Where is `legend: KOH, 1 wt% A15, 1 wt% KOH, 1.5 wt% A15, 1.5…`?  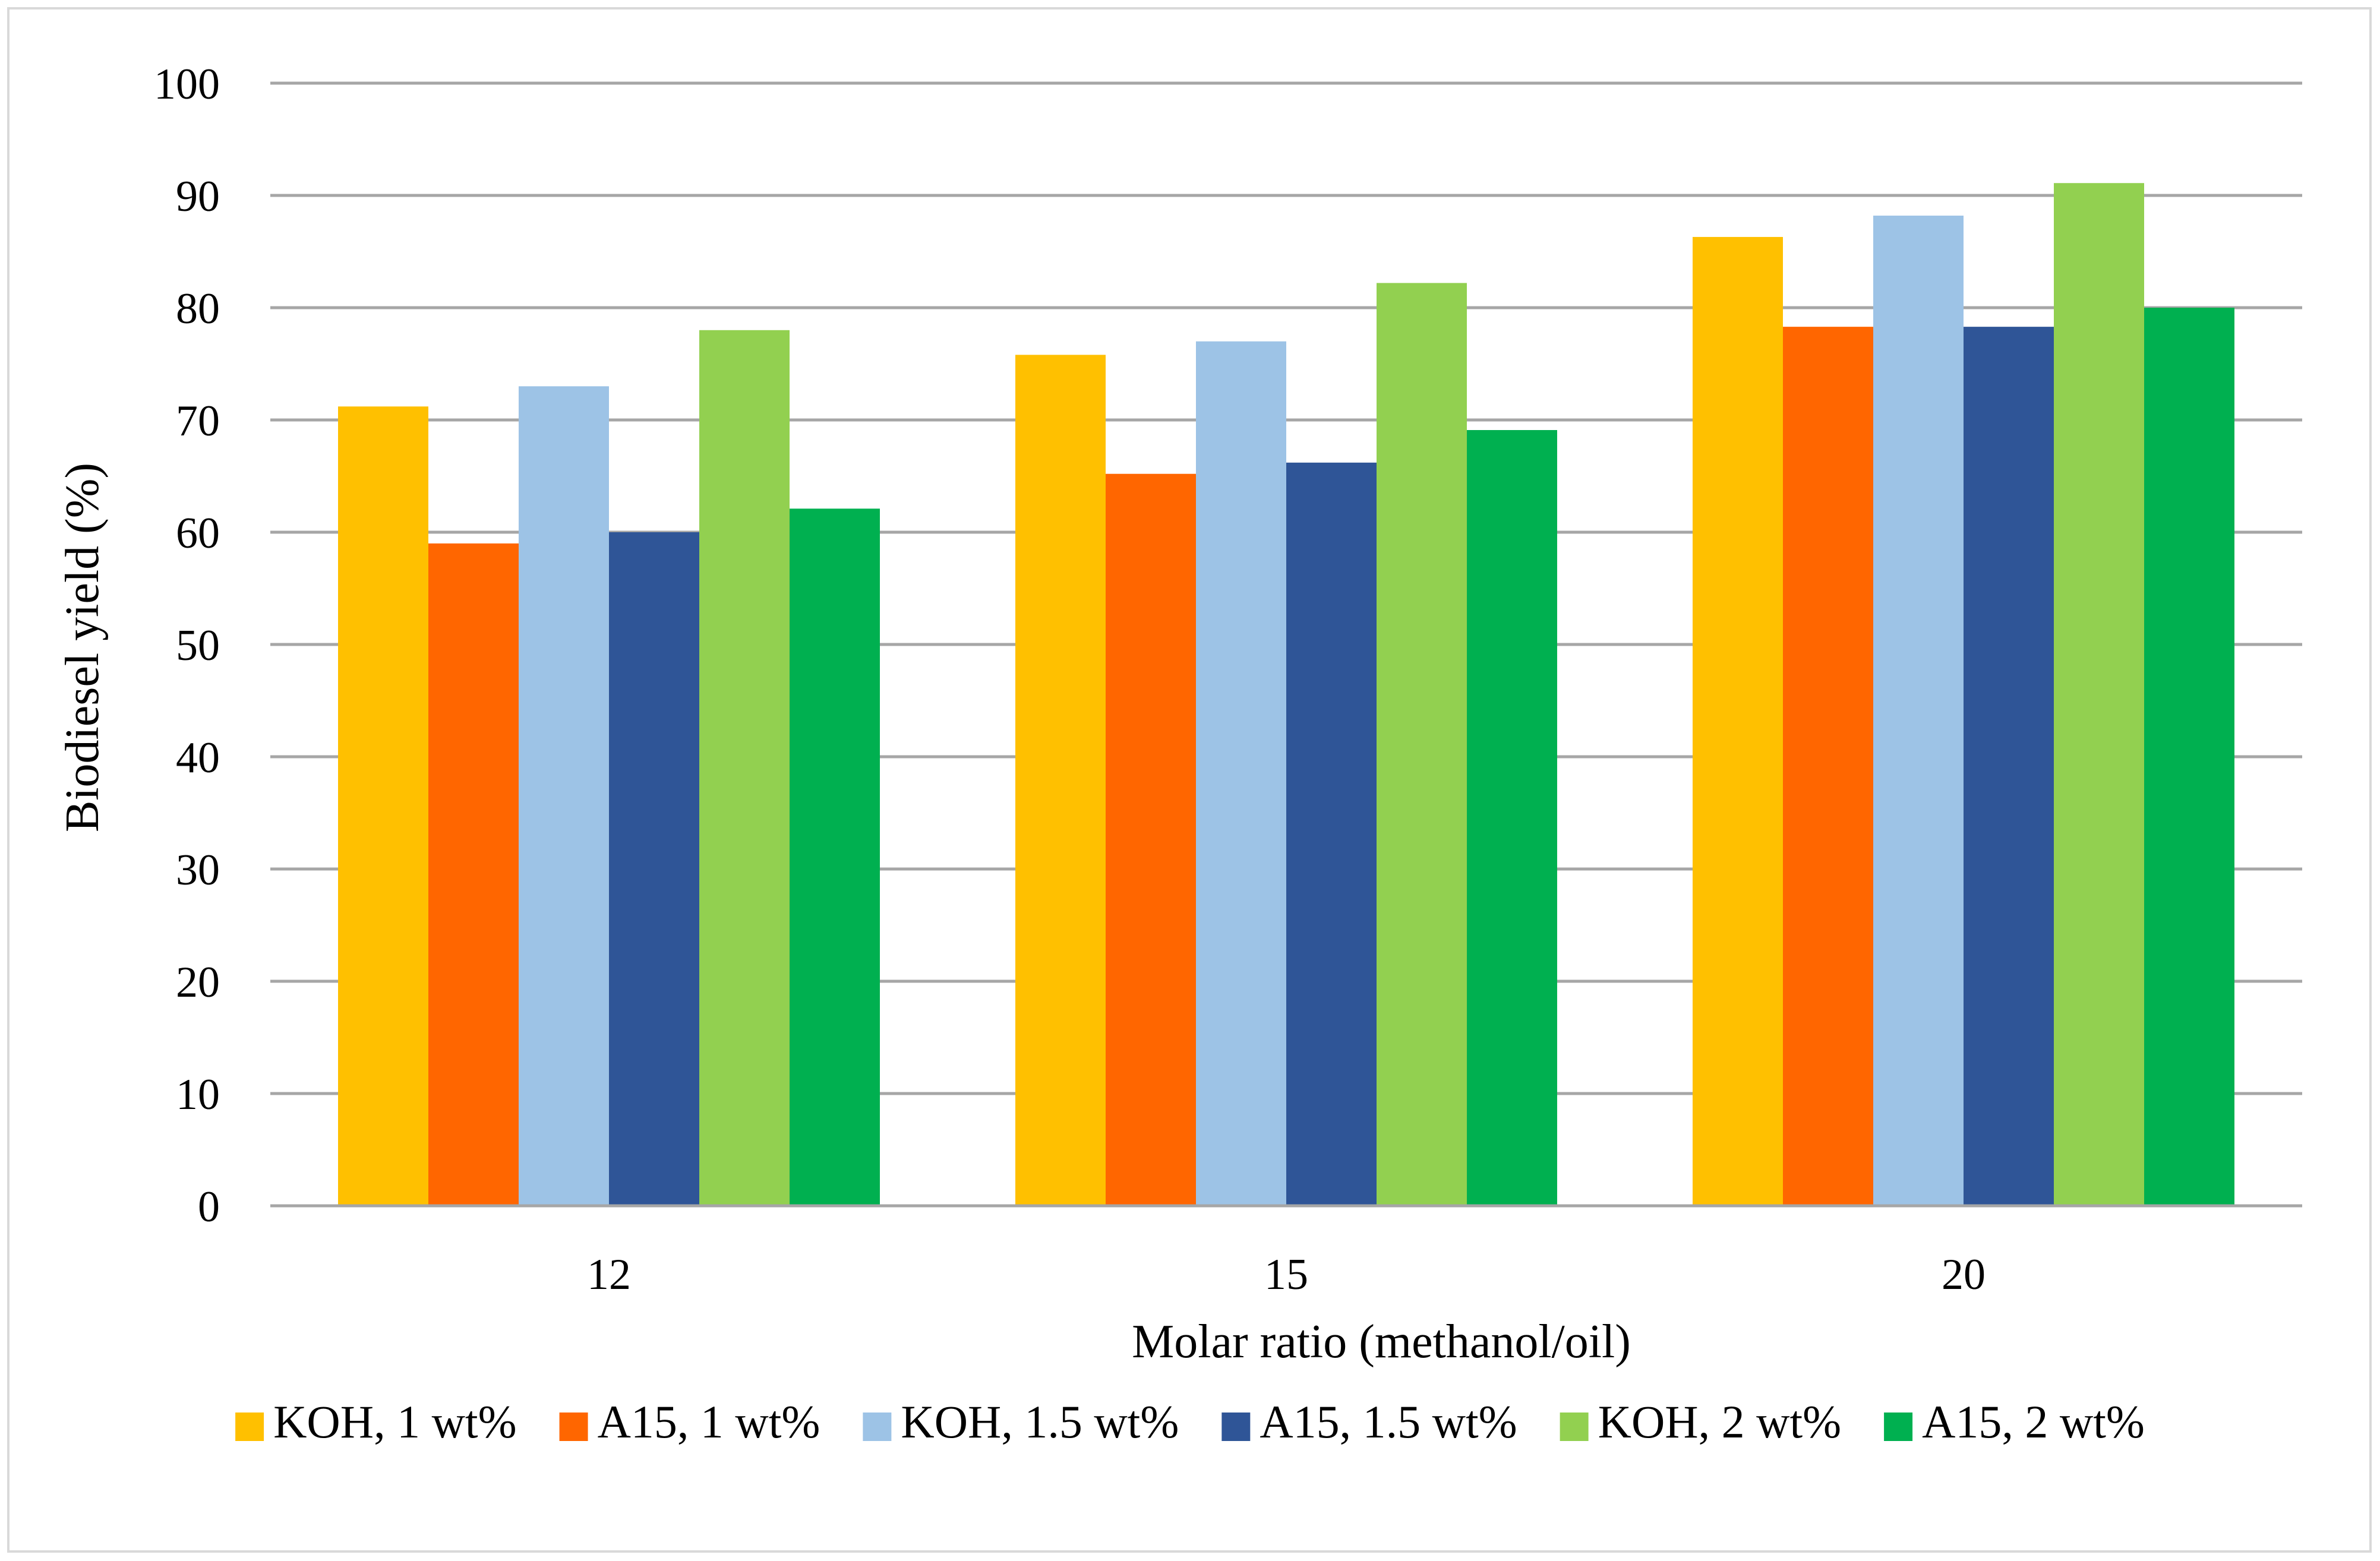
legend: KOH, 1 wt% A15, 1 wt% KOH, 1.5 wt% A15, 1.5… is located at coordinates (1190, 1422).